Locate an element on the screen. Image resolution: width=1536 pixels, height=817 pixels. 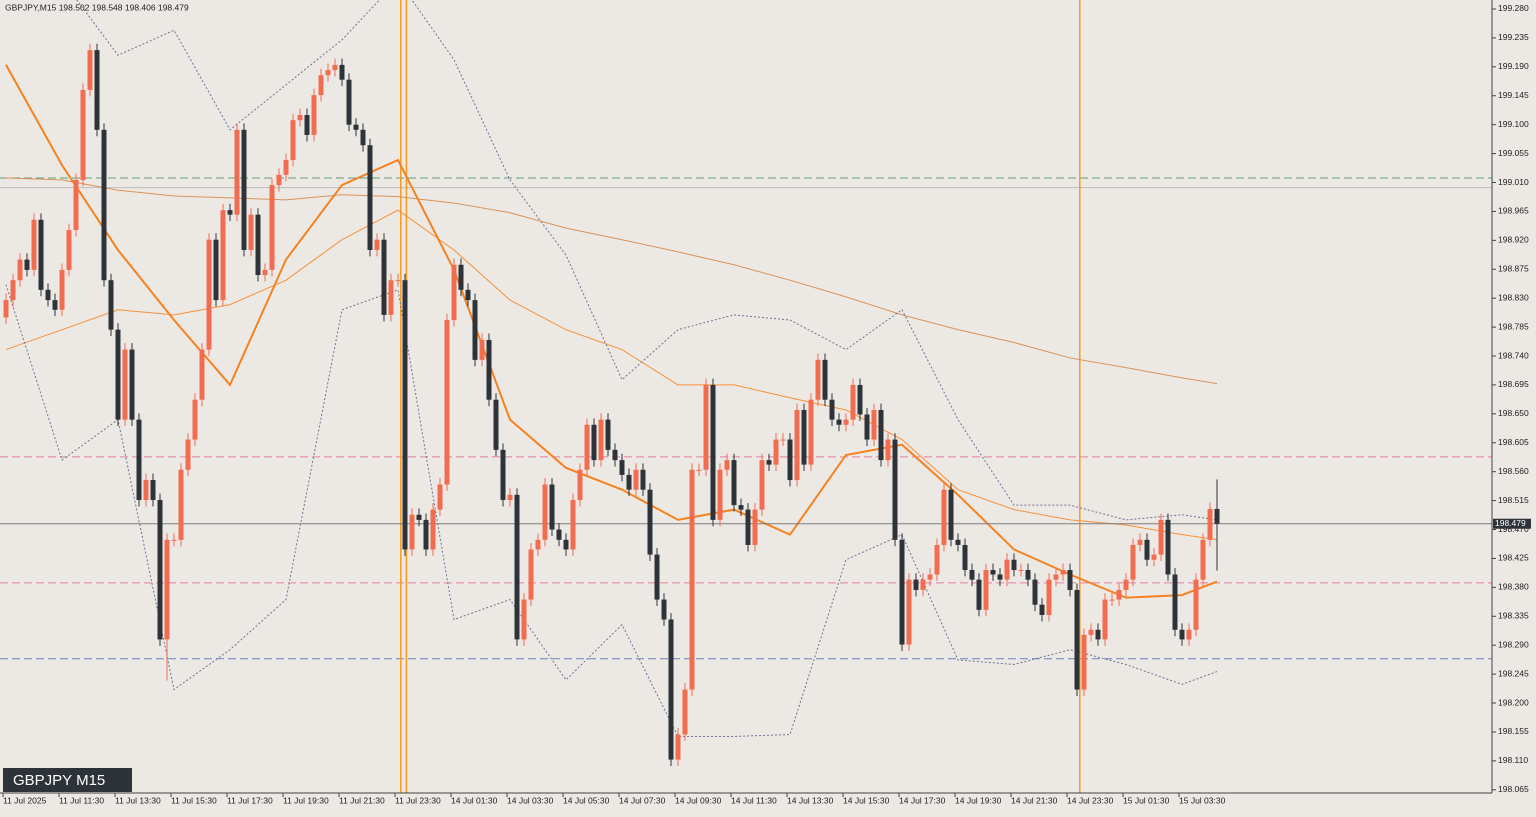
x-tick-label: 14 Jul 21:30 is located at coordinates (1034, 800).